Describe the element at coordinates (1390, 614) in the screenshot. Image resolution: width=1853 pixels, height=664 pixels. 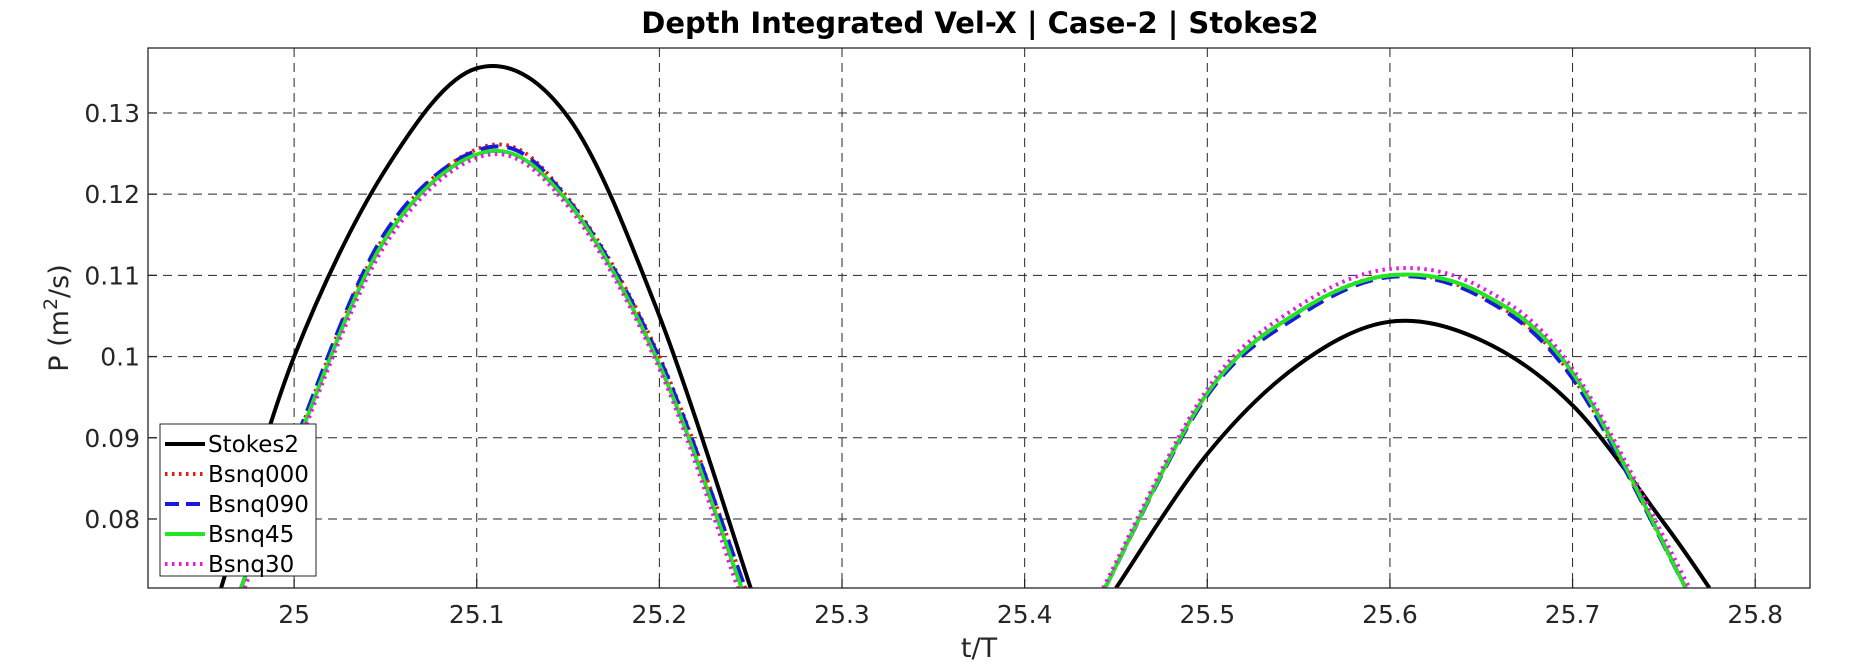
I see `x-tick-label: 25.6` at that location.